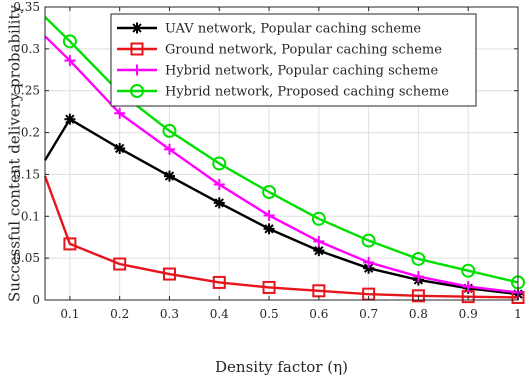 The height and width of the screenshot is (380, 526). I want to click on x-tick-label: 1, so click(518, 314).